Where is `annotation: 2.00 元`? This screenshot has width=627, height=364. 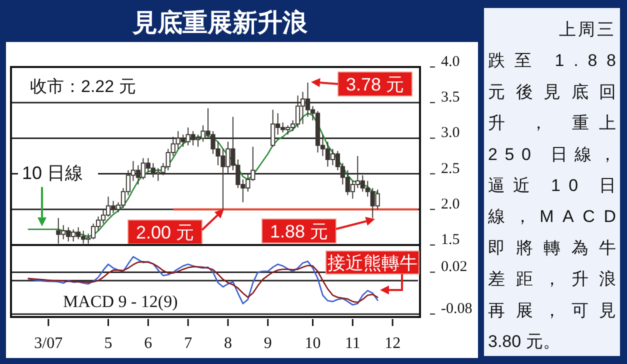
annotation: 2.00 元 is located at coordinates (165, 232).